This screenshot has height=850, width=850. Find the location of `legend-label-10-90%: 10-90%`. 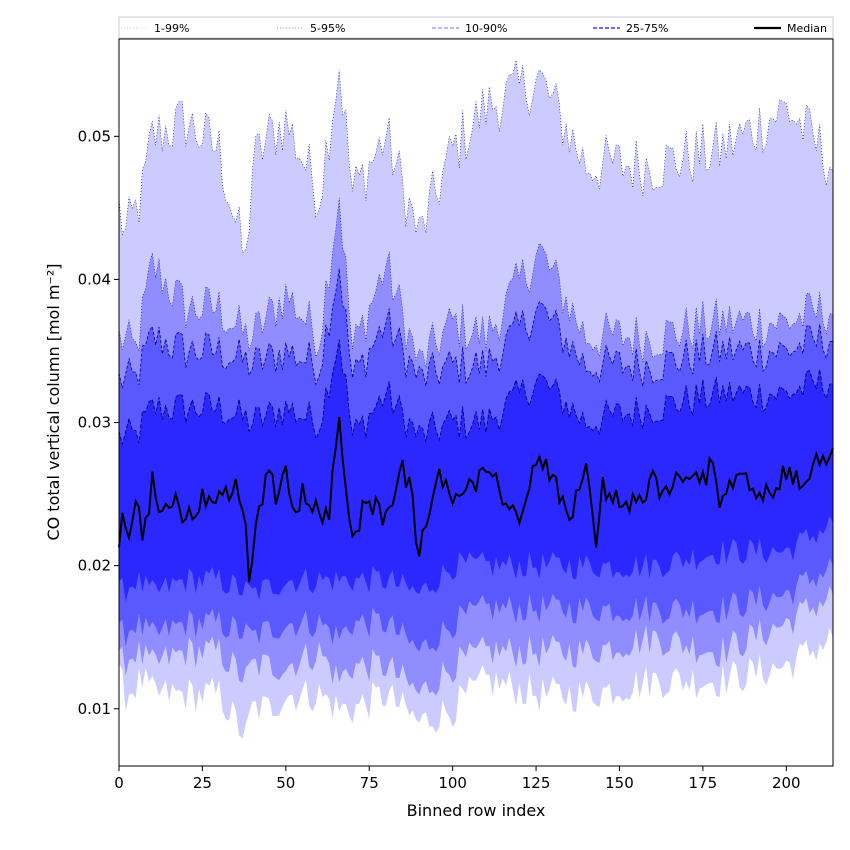

legend-label-10-90%: 10-90% is located at coordinates (486, 28).